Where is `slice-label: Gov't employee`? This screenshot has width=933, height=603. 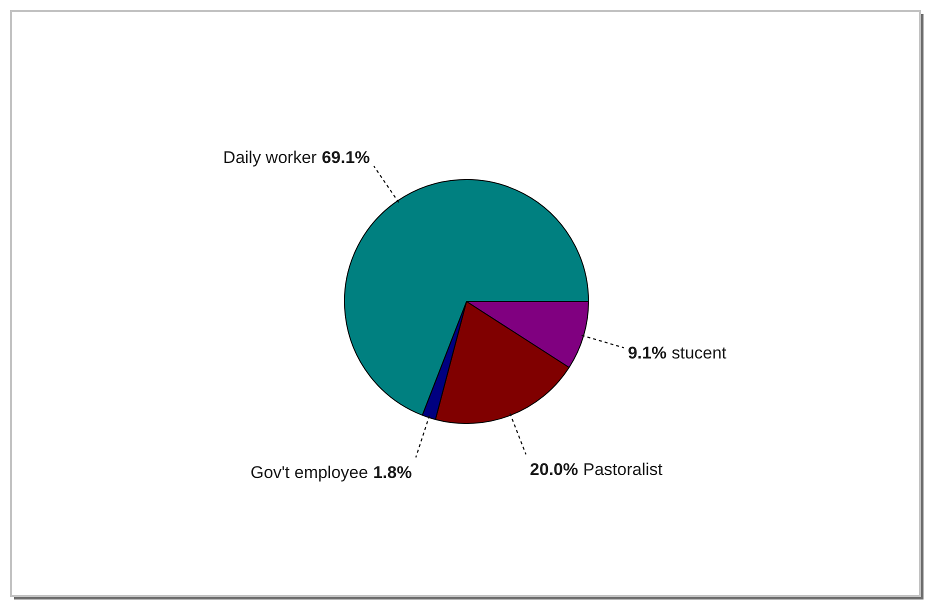 slice-label: Gov't employee is located at coordinates (309, 472).